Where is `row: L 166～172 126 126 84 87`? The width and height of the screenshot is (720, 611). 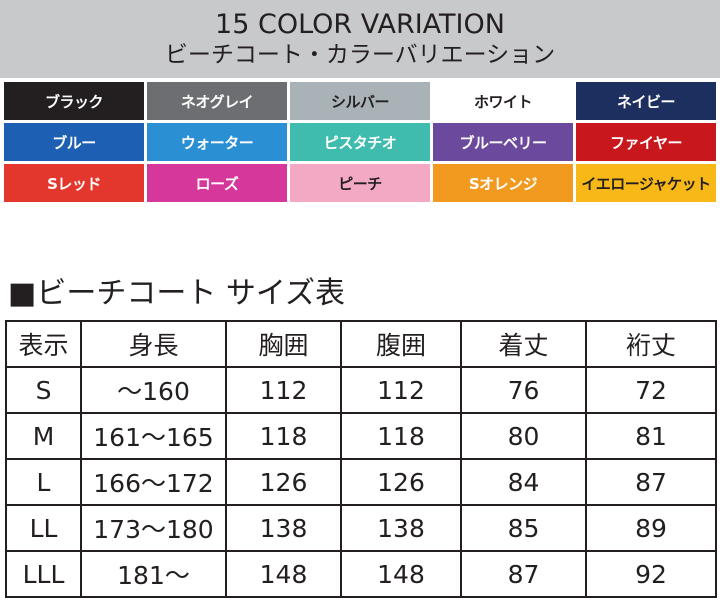 row: L 166～172 126 126 84 87 is located at coordinates (361, 482).